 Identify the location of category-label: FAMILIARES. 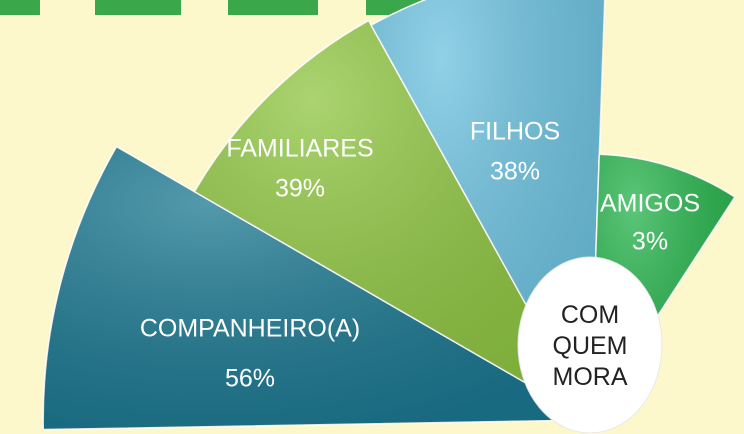
(299, 149).